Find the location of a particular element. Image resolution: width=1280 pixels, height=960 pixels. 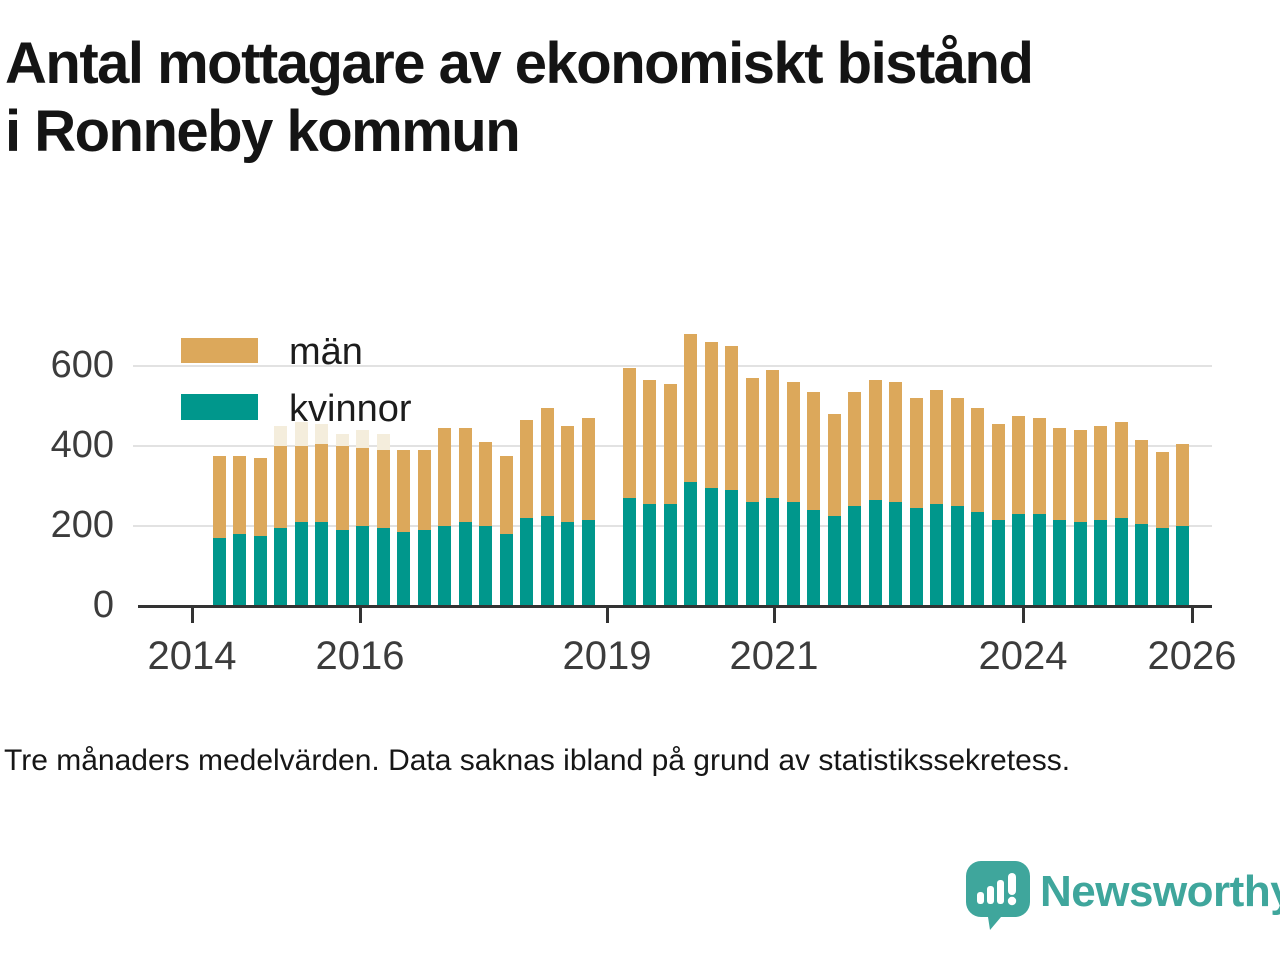

bar-kvinnor-2016 Q1 is located at coordinates (362, 566).